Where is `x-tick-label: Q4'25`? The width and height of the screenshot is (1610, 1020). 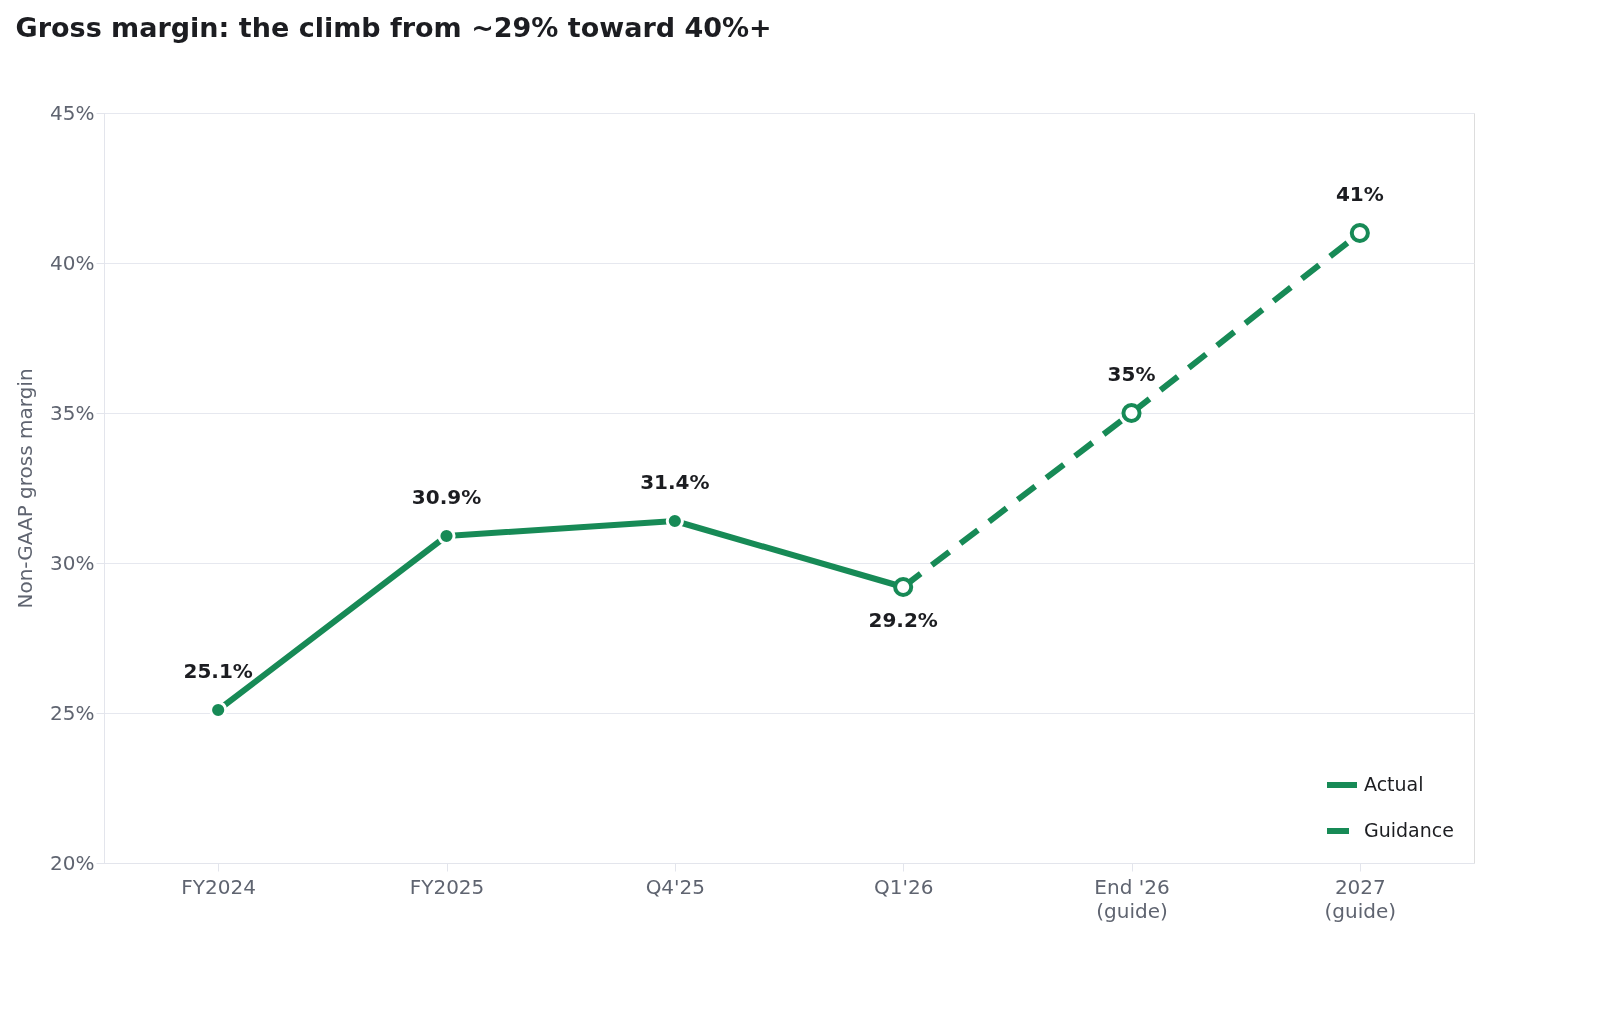 x-tick-label: Q4'25 is located at coordinates (675, 886).